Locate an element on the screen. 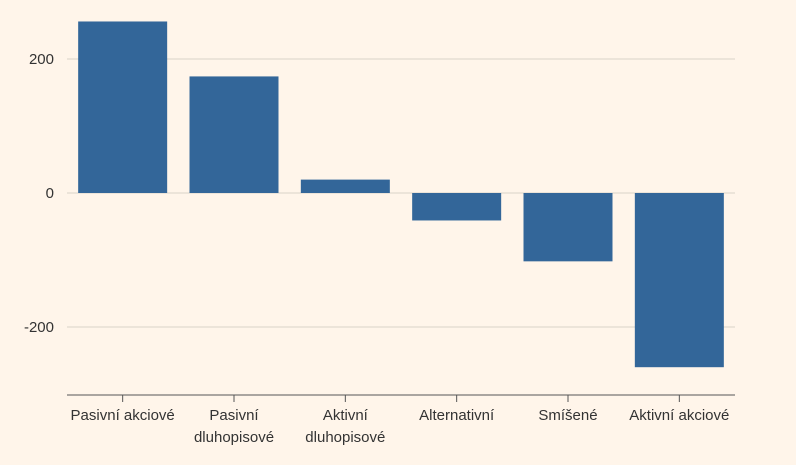  y-tick-label: 200 is located at coordinates (41, 59).